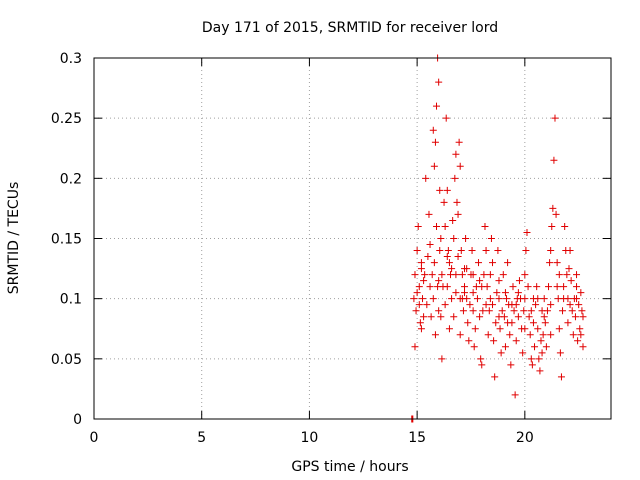 The height and width of the screenshot is (480, 640). I want to click on y-tick-label: 0.15, so click(66, 240).